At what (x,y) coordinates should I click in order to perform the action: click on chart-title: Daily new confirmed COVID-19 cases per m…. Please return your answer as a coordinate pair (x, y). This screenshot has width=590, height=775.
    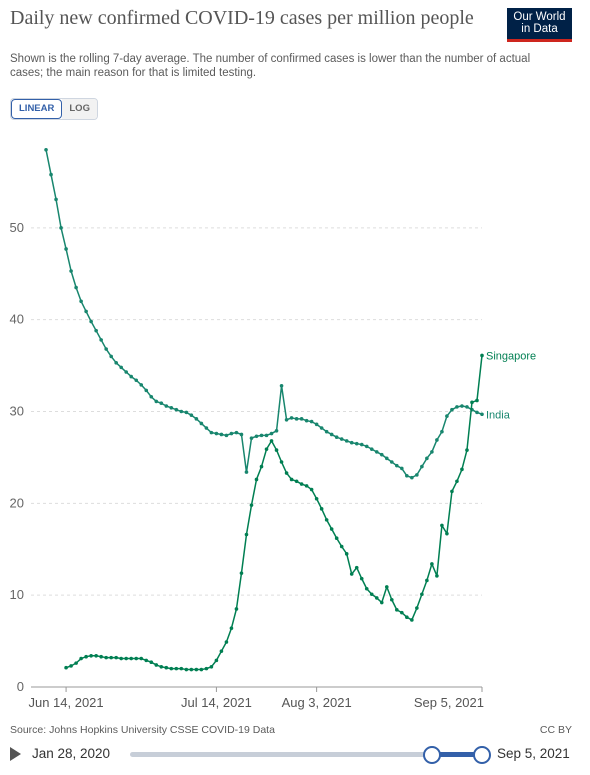
    Looking at the image, I should click on (242, 18).